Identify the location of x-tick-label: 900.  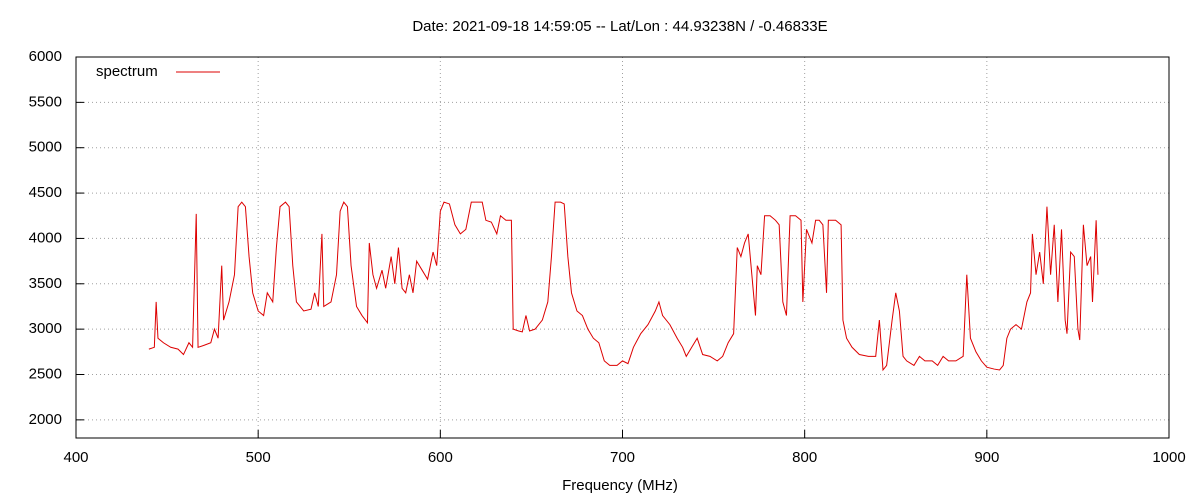
(986, 457).